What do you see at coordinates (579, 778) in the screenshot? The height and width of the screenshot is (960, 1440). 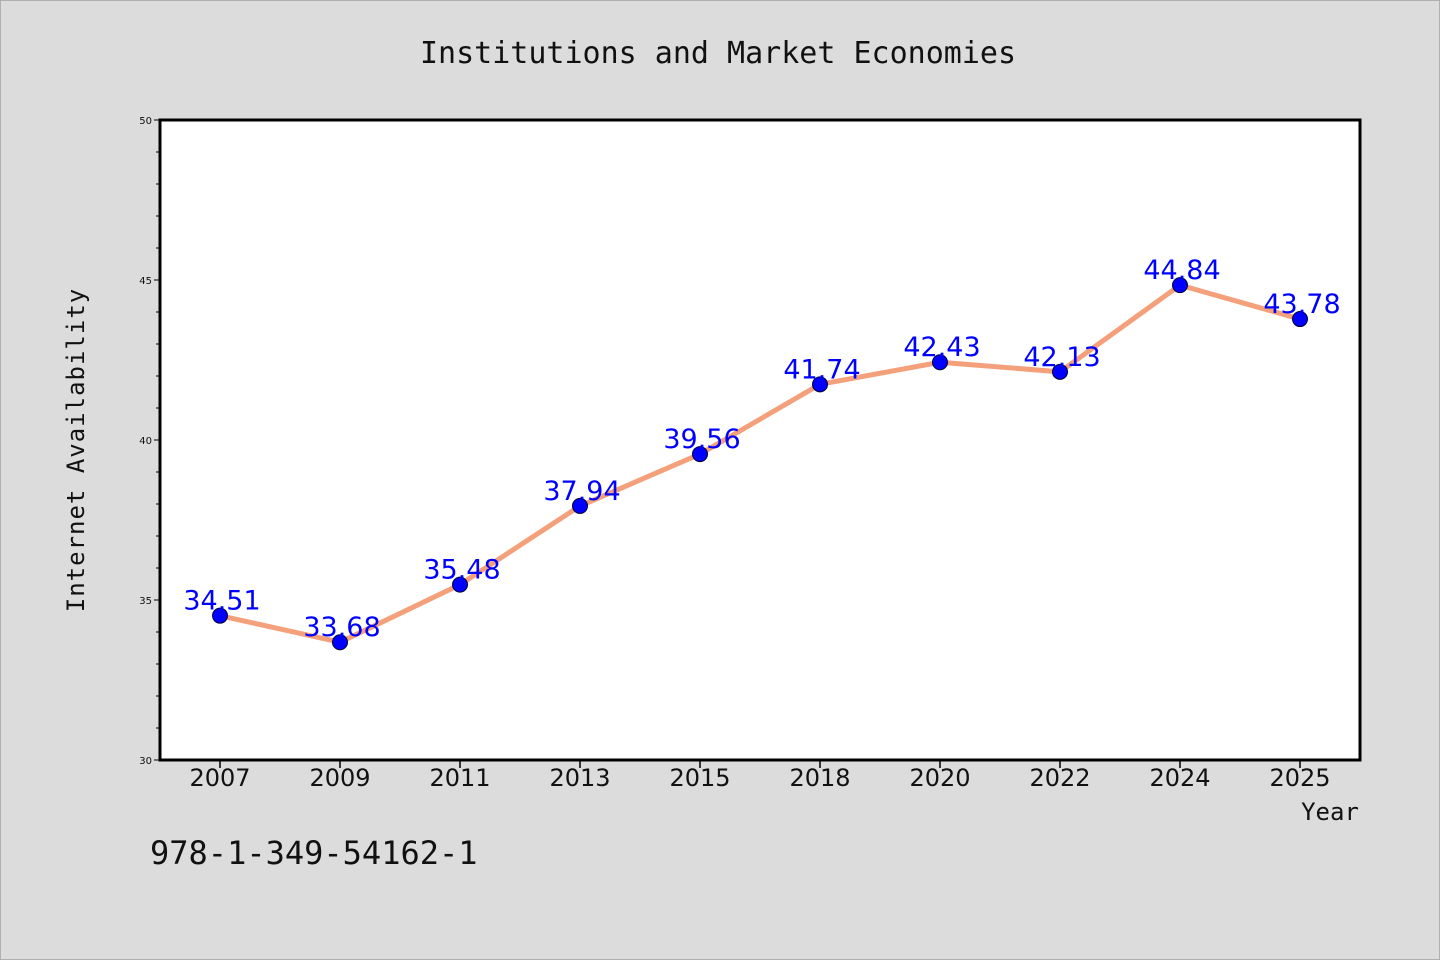 I see `x-tick-label: 2013` at bounding box center [579, 778].